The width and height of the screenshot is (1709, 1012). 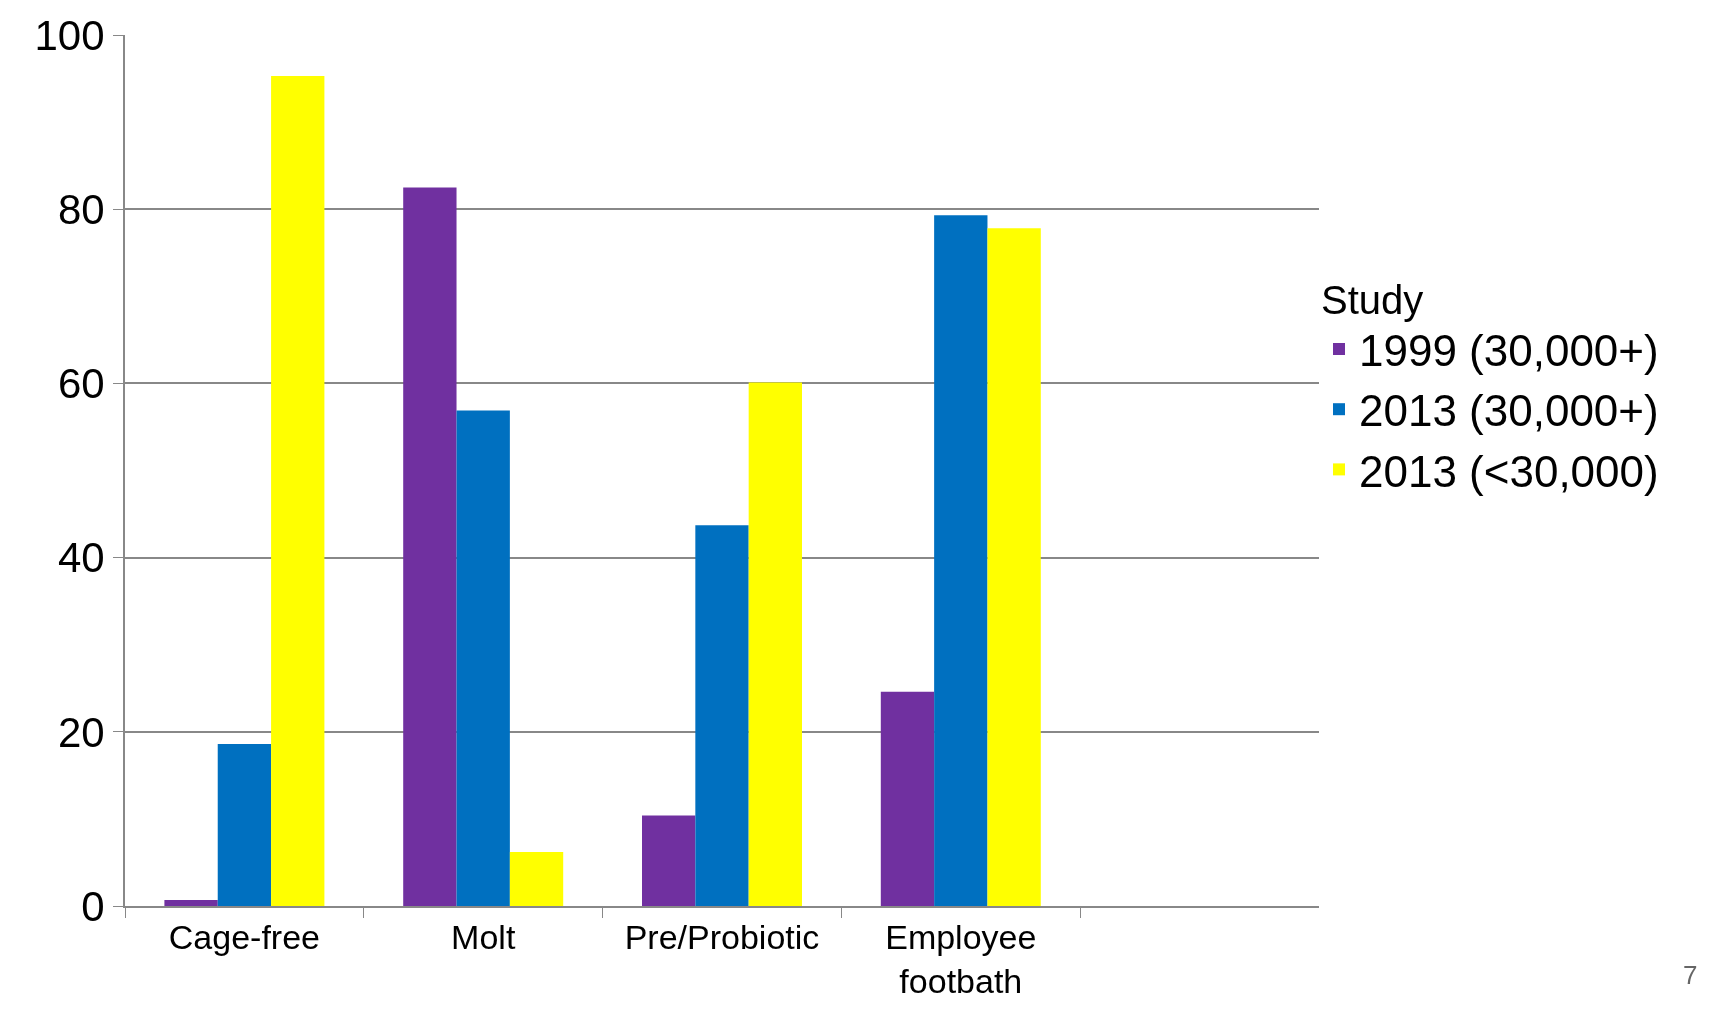 What do you see at coordinates (81, 209) in the screenshot?
I see `y-tick-label: 80` at bounding box center [81, 209].